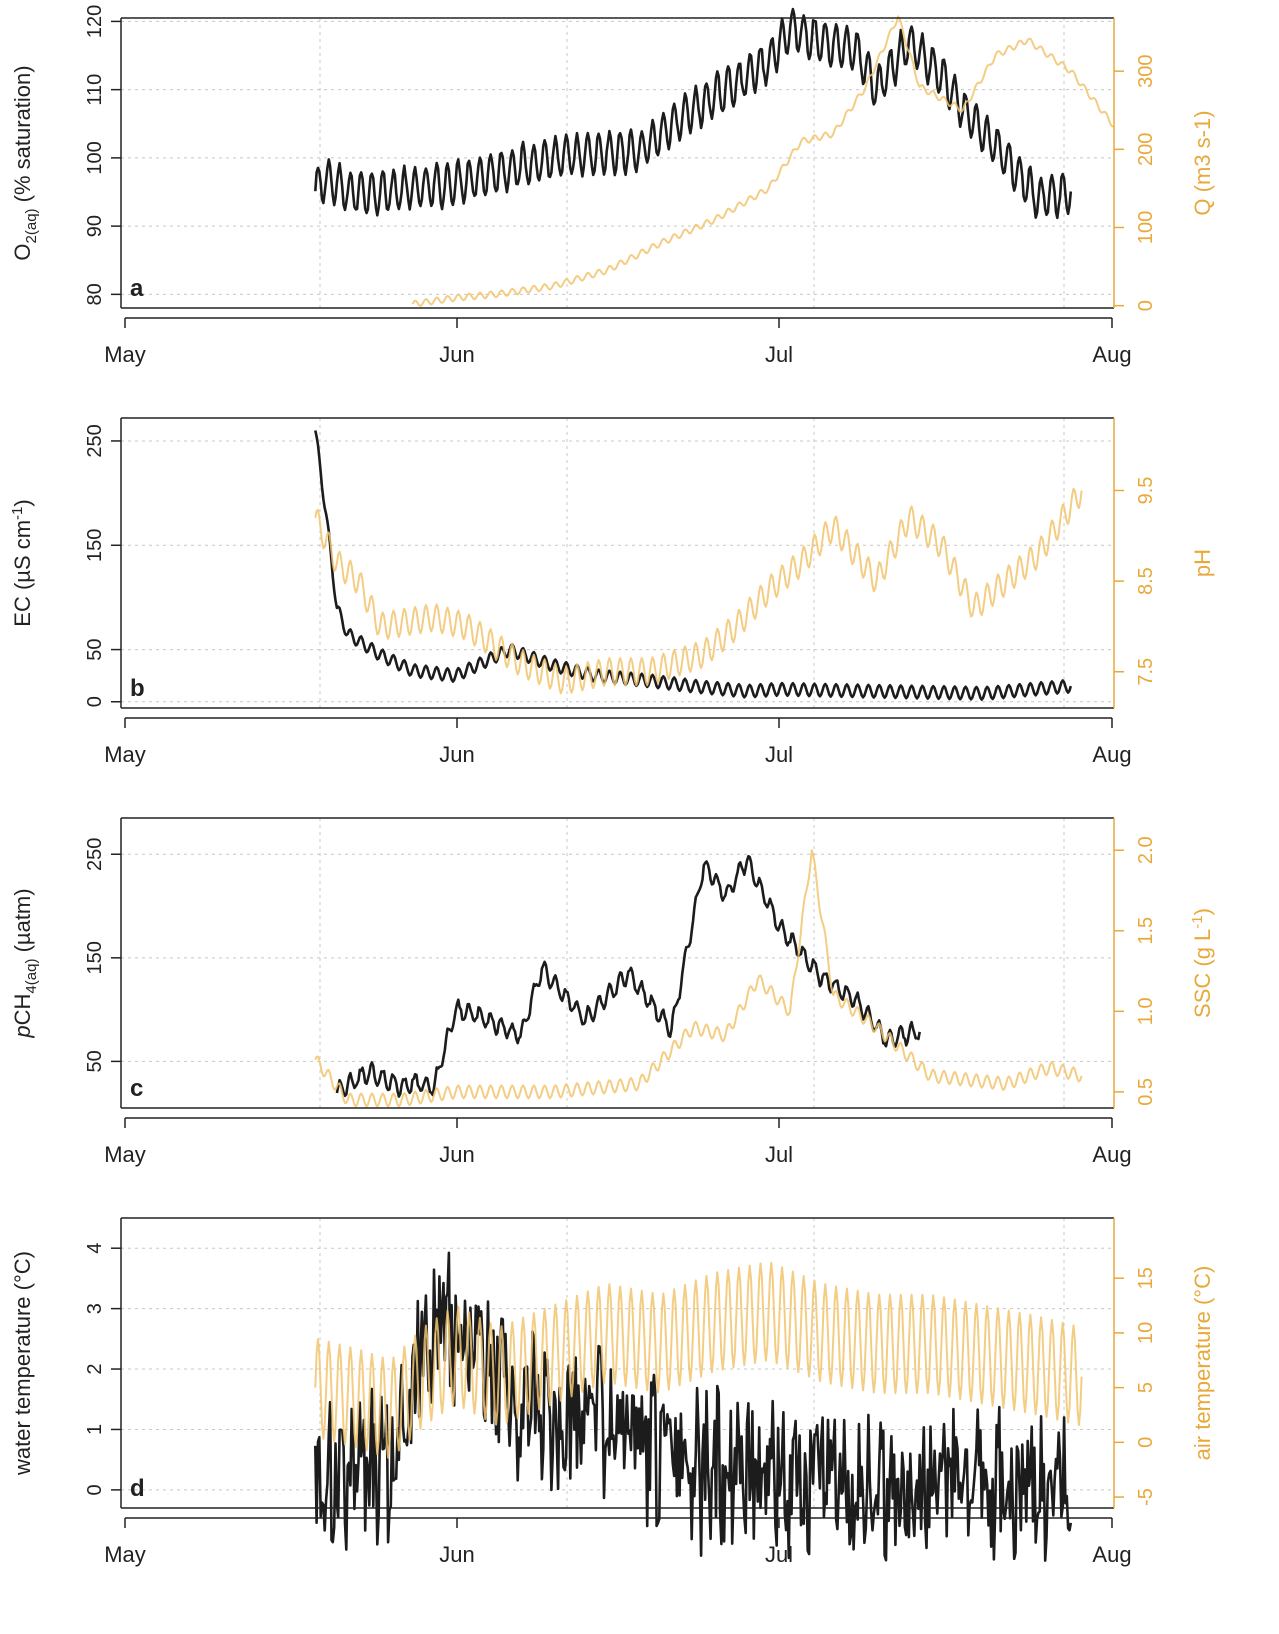  I want to click on panel-label: a, so click(137, 288).